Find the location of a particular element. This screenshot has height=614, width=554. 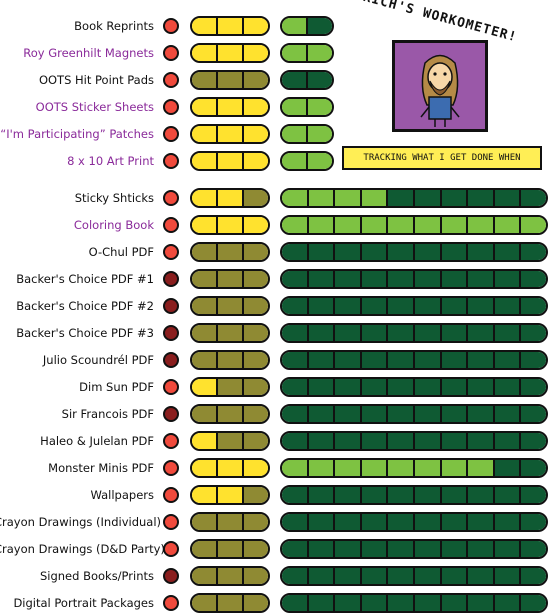

project-label: Book Reprints is located at coordinates (114, 26).